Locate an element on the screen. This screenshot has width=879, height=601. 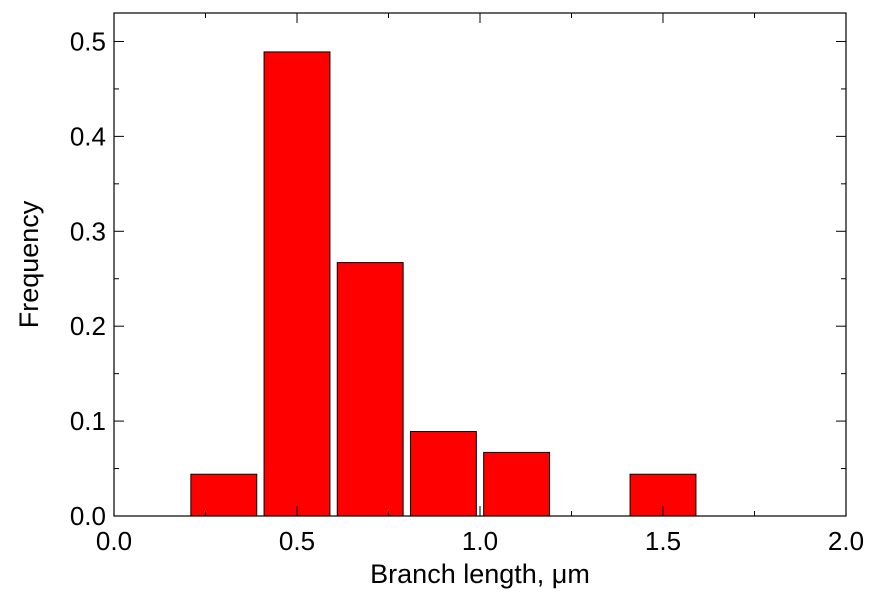
x-tick-label: 2.0 is located at coordinates (846, 541).